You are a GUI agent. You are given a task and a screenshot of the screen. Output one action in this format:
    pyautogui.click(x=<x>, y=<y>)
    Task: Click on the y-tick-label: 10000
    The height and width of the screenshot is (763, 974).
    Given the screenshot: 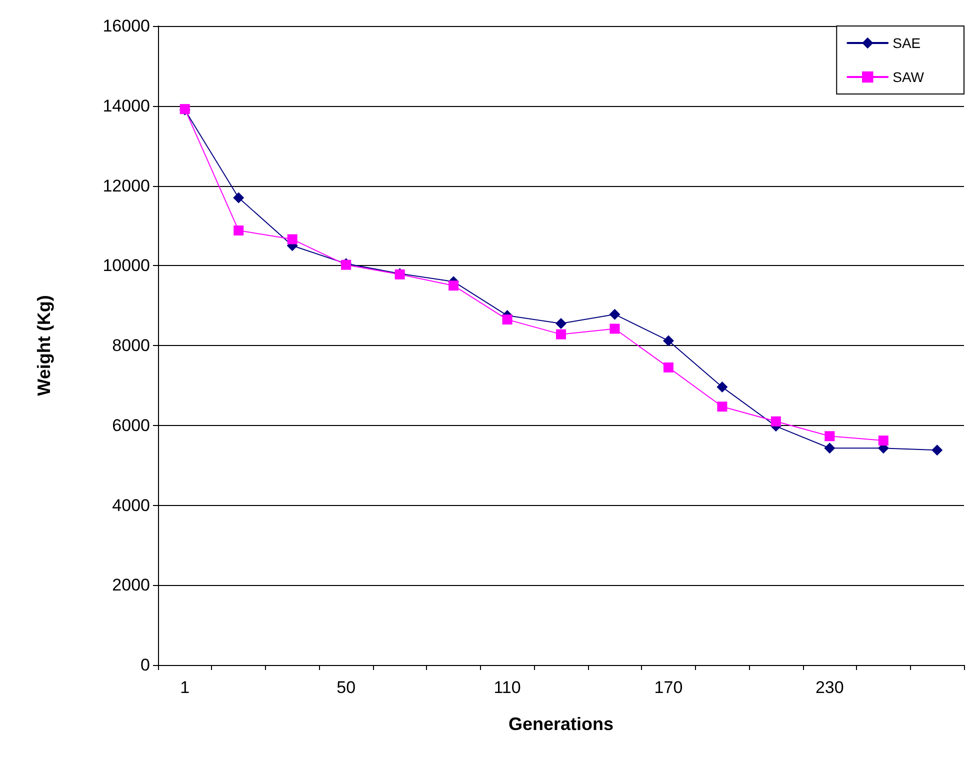 What is the action you would take?
    pyautogui.click(x=126, y=266)
    